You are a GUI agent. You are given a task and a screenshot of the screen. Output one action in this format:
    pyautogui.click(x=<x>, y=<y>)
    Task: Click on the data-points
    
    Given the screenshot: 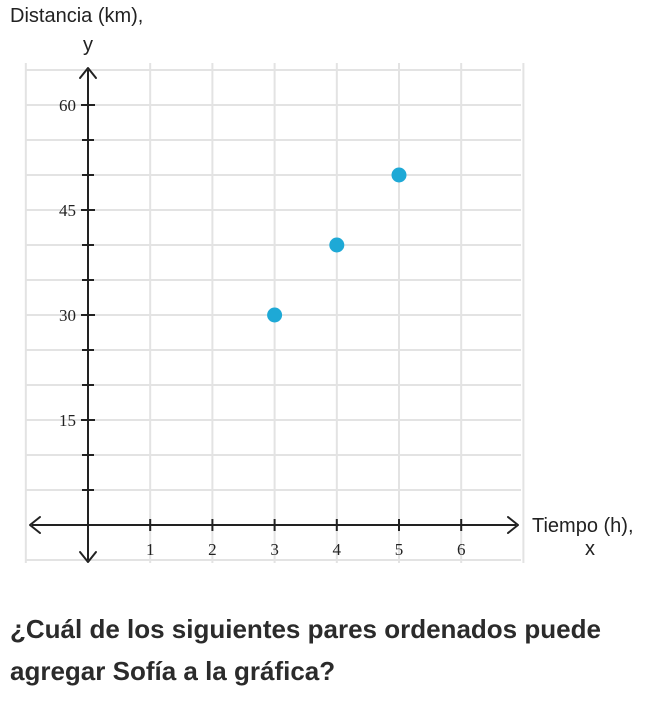 What is the action you would take?
    pyautogui.click(x=337, y=245)
    